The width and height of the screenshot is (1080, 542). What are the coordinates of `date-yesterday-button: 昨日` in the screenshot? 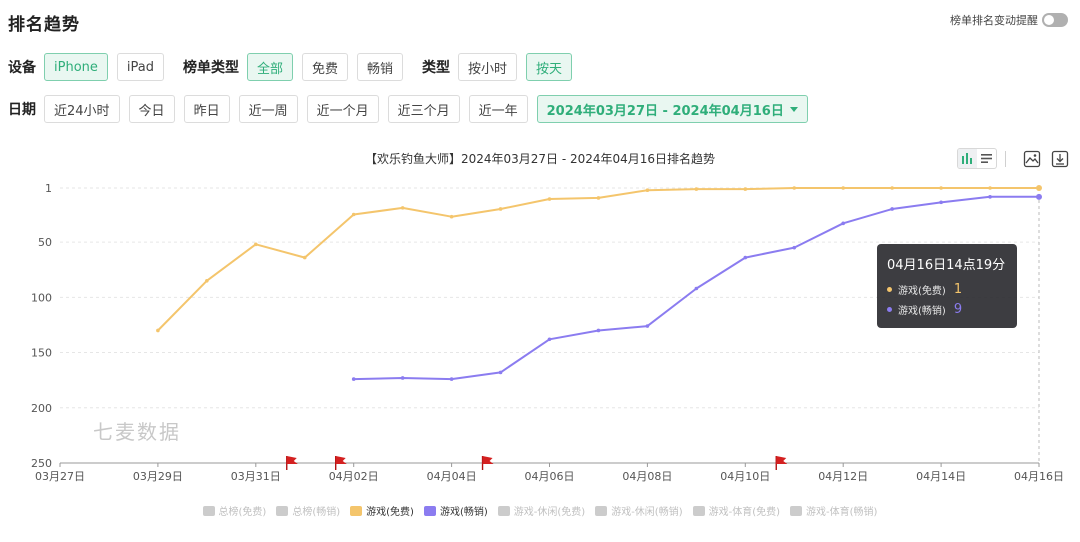 It's located at (206, 109).